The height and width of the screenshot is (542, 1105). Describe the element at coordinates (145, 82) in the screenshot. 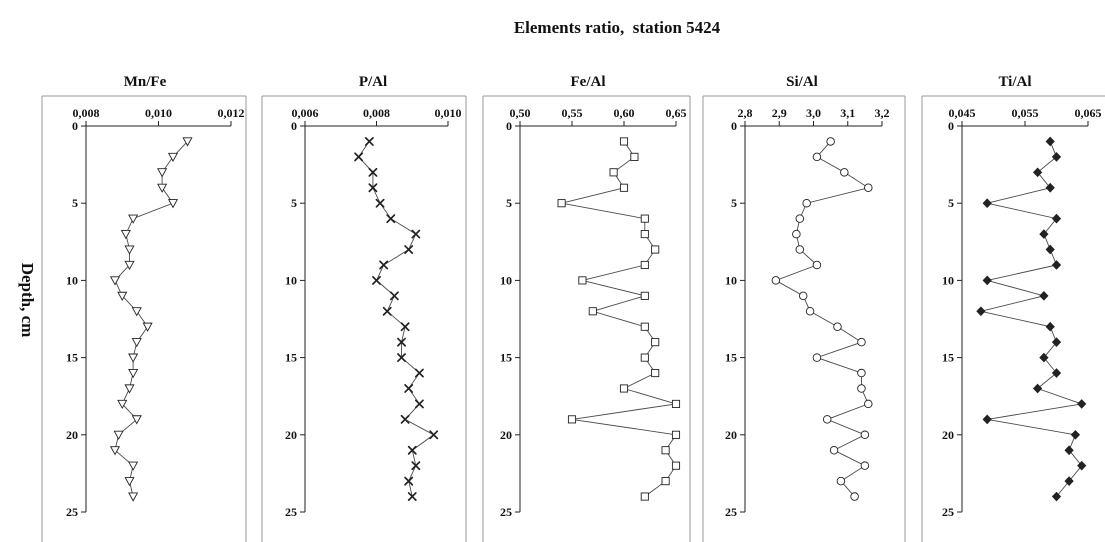

I see `panel-title: Mn/Fe` at that location.